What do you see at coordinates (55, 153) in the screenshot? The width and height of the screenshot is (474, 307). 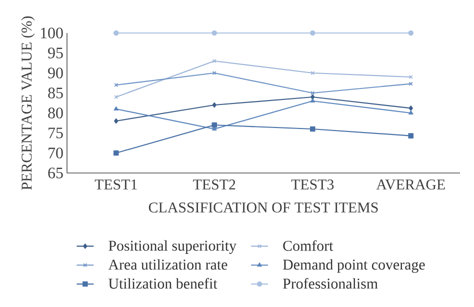 I see `y-tick-label: 70` at bounding box center [55, 153].